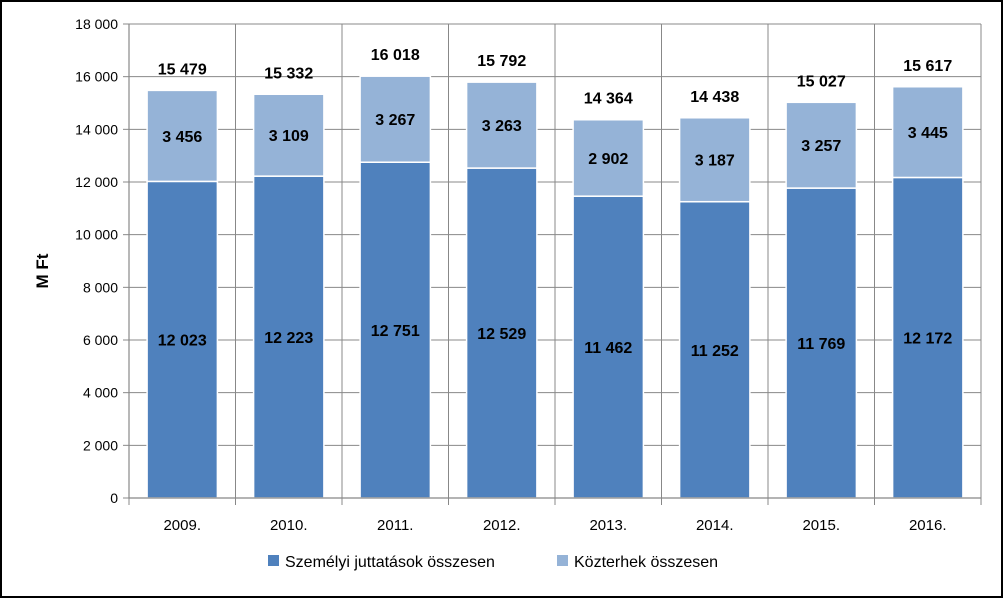  I want to click on legend-label-szemelyi: Személyi juttatások összesen, so click(390, 562).